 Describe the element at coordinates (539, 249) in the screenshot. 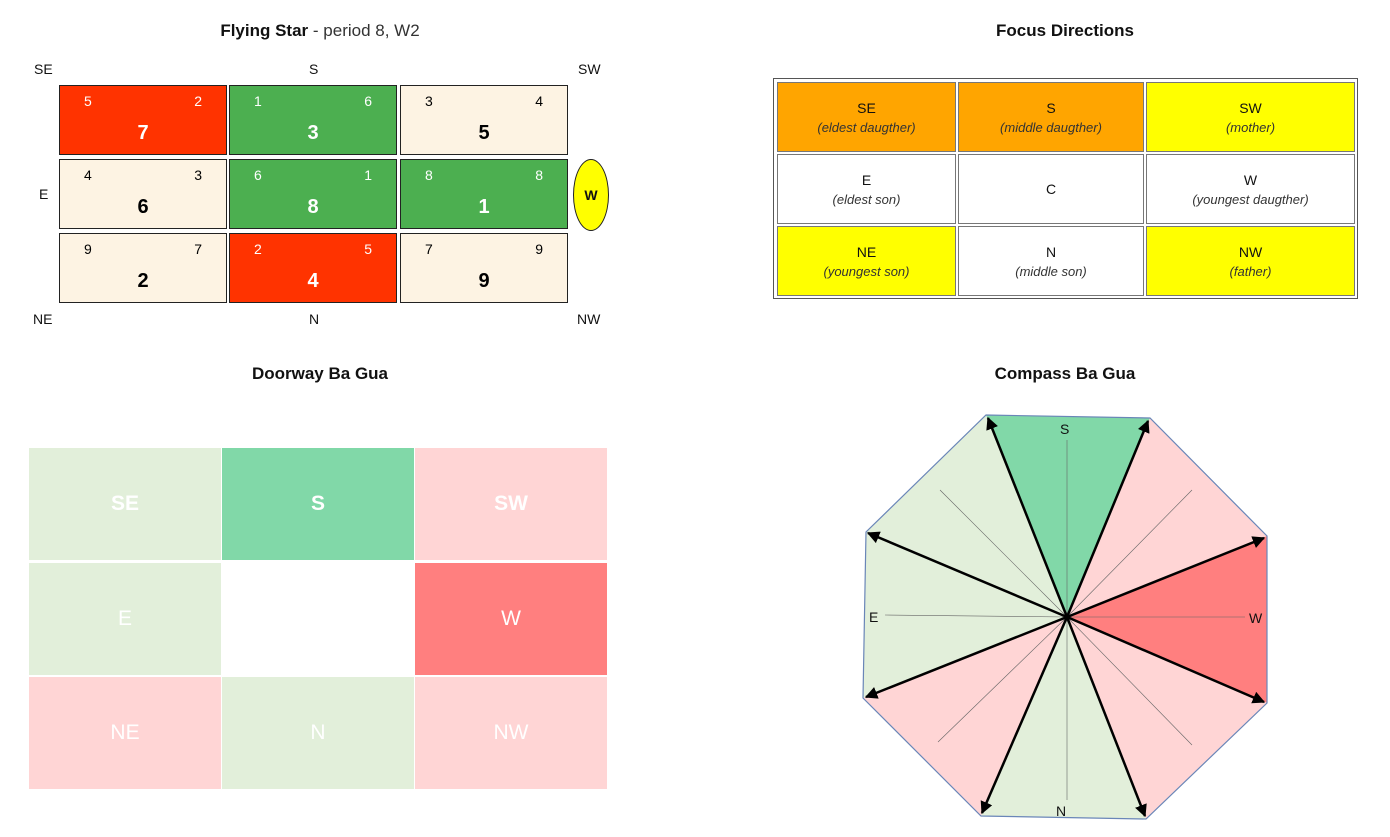

I see `fs-cell-top-right: 9` at that location.